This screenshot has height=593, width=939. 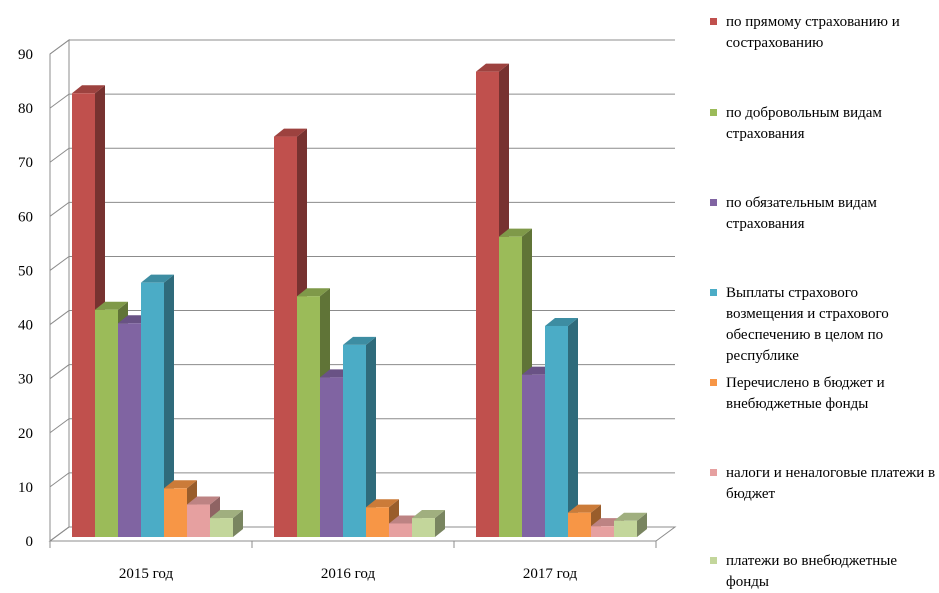 What do you see at coordinates (146, 574) in the screenshot?
I see `x-tick-label: 2015 год` at bounding box center [146, 574].